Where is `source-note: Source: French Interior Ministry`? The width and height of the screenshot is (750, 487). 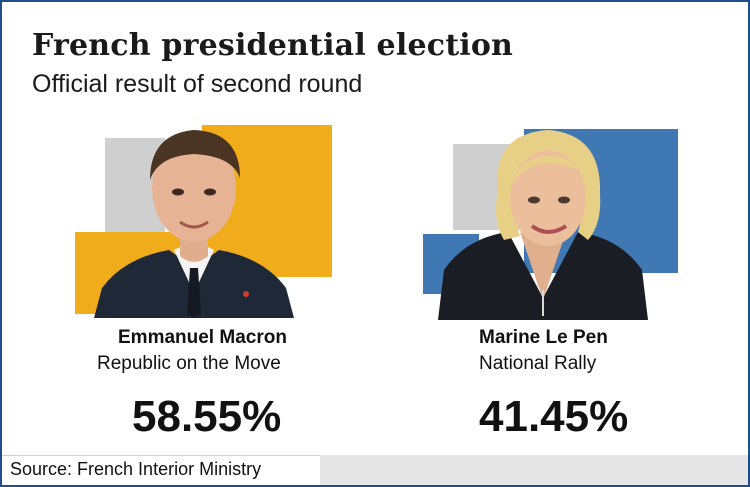 source-note: Source: French Interior Ministry is located at coordinates (136, 469).